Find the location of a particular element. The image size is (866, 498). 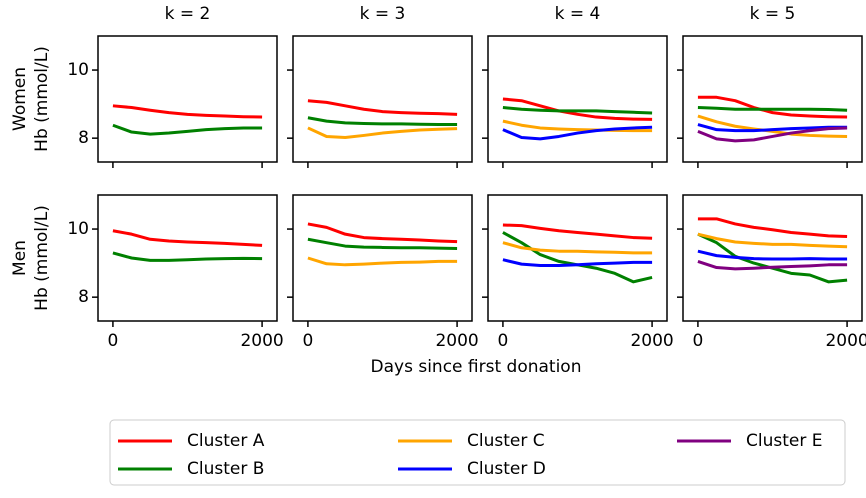

legend-label: Cluster C is located at coordinates (506, 441).